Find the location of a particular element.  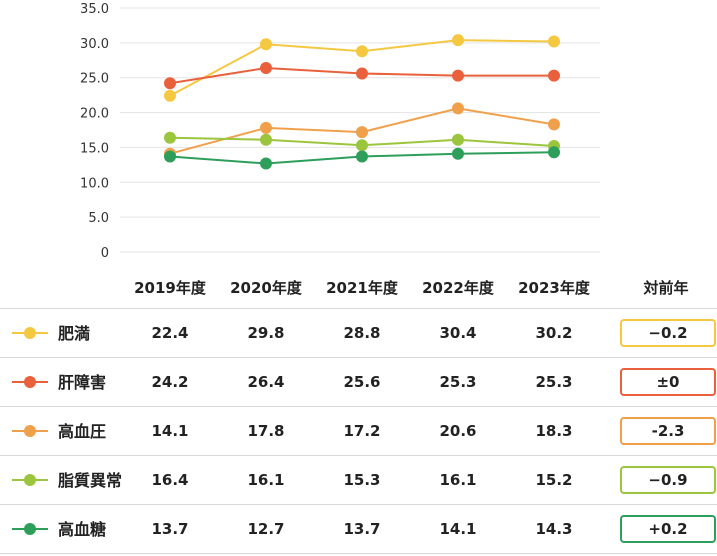

table-row: 脂質異常 16.4 16.1 15.3 16.1 15.2 −0.9 is located at coordinates (358, 480).